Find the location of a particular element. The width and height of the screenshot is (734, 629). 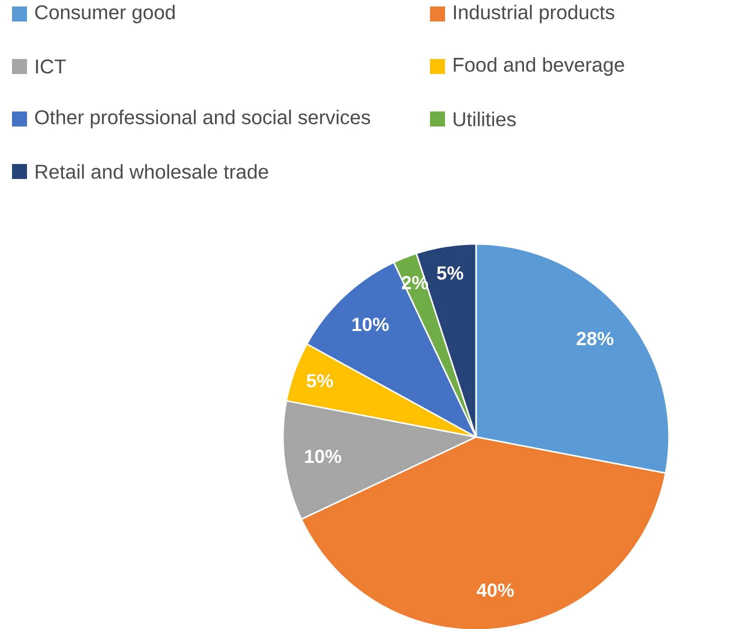

data-label: 40% is located at coordinates (495, 590).